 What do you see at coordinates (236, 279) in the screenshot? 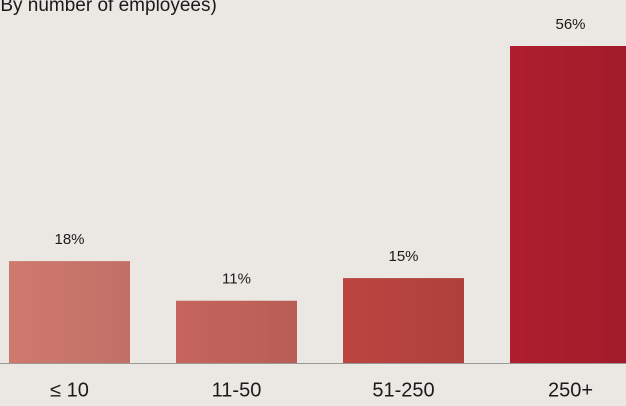
I see `value-label: 11%` at bounding box center [236, 279].